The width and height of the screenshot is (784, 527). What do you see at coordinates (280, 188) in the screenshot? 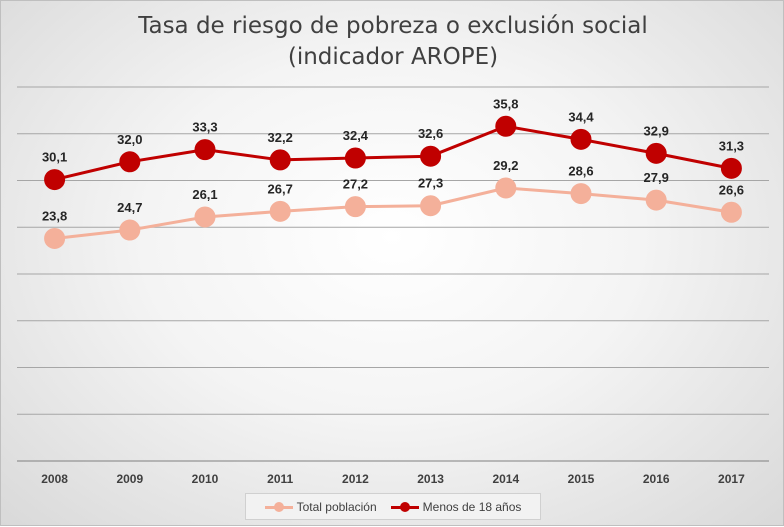
I see `data-label: 26,7` at bounding box center [280, 188].